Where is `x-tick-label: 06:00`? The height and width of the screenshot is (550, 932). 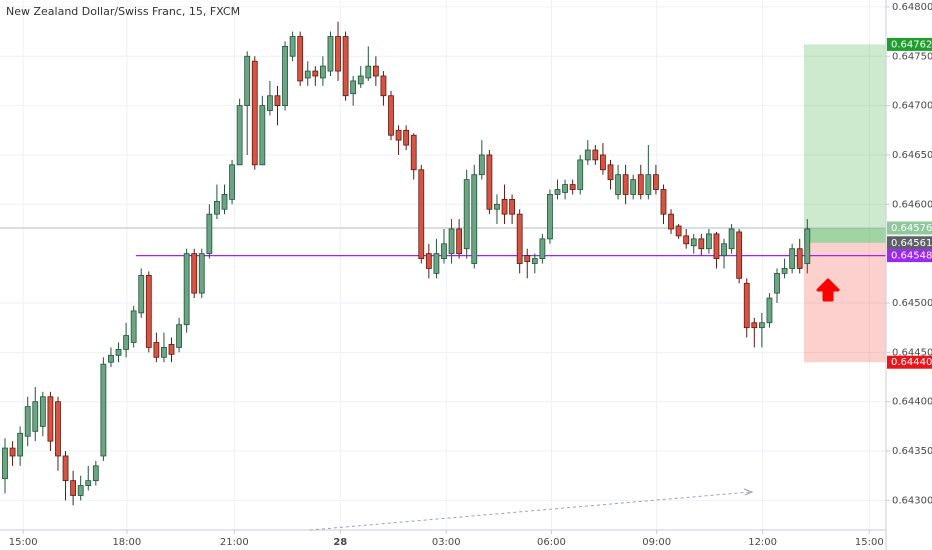 x-tick-label: 06:00 is located at coordinates (551, 542).